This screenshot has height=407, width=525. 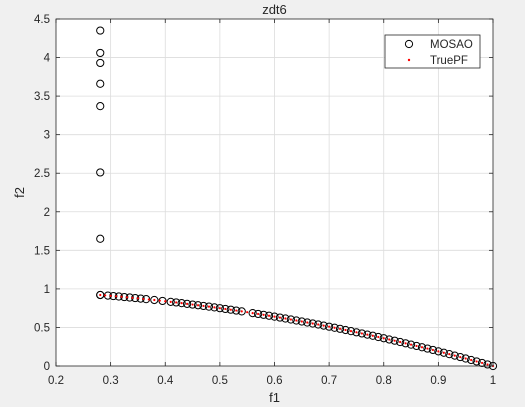 I want to click on x-tick-label: 0.4, so click(x=165, y=381).